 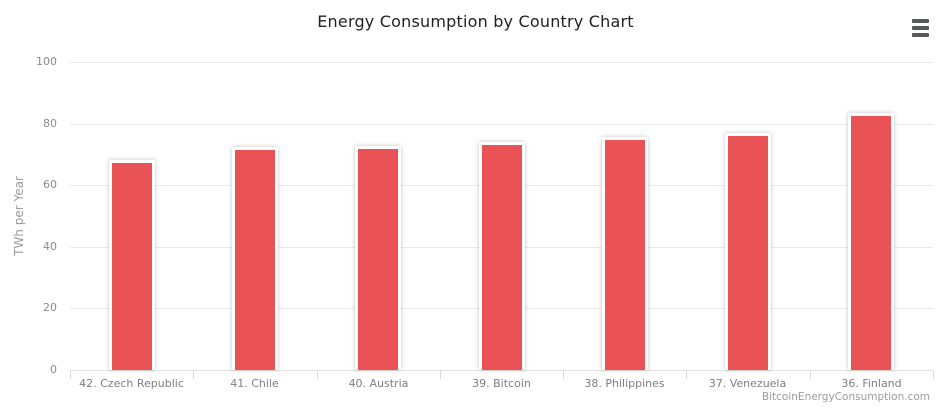 I want to click on y-axis-tick-label: 60, so click(x=50, y=184).